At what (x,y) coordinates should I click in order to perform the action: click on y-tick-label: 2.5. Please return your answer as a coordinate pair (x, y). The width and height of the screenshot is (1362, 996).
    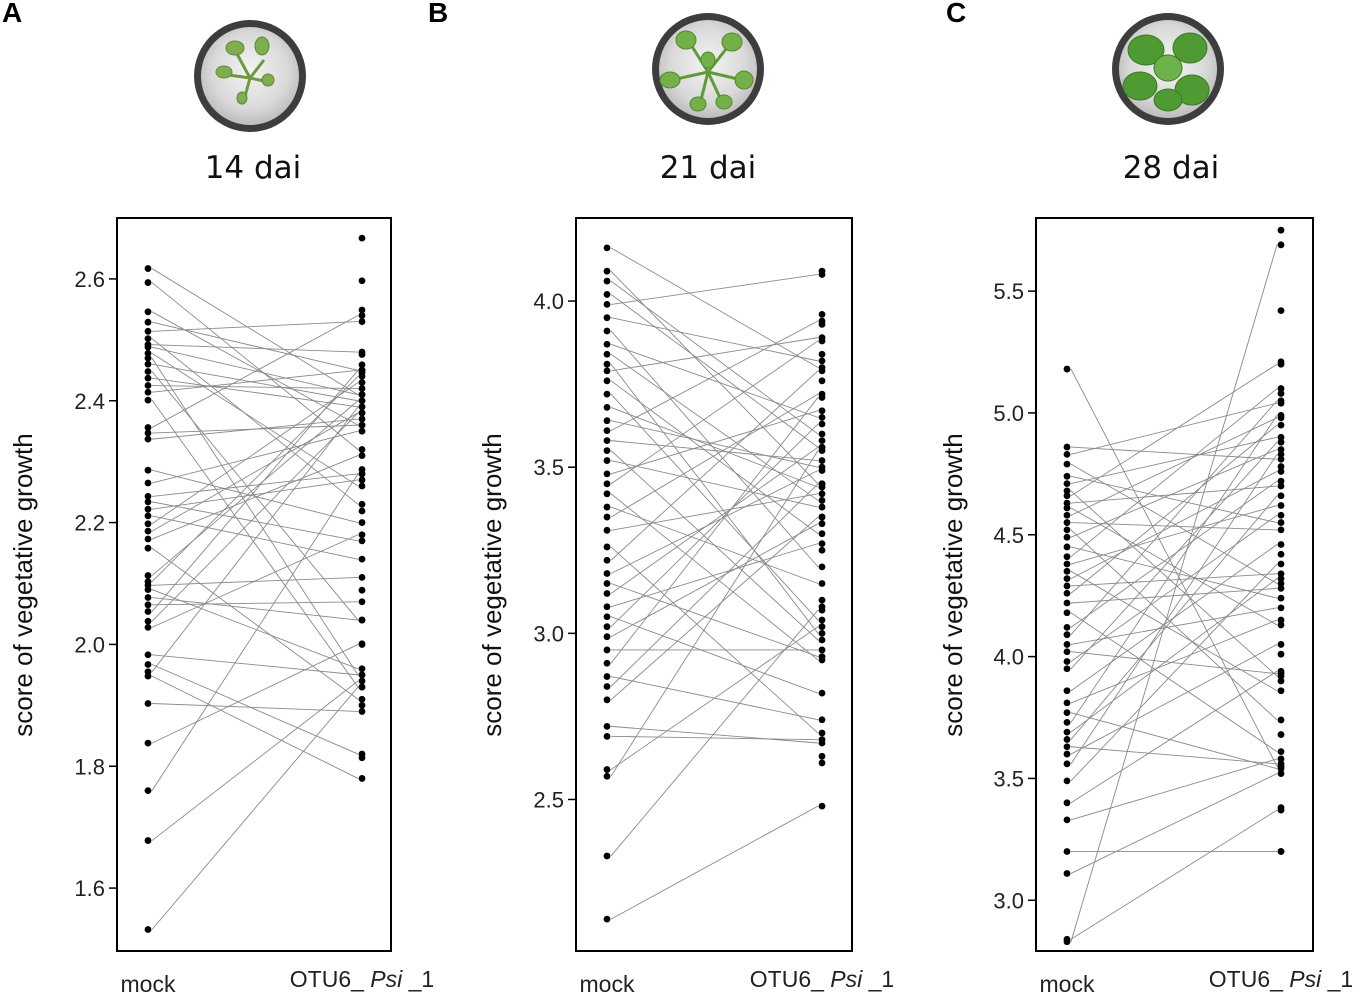
    Looking at the image, I should click on (548, 799).